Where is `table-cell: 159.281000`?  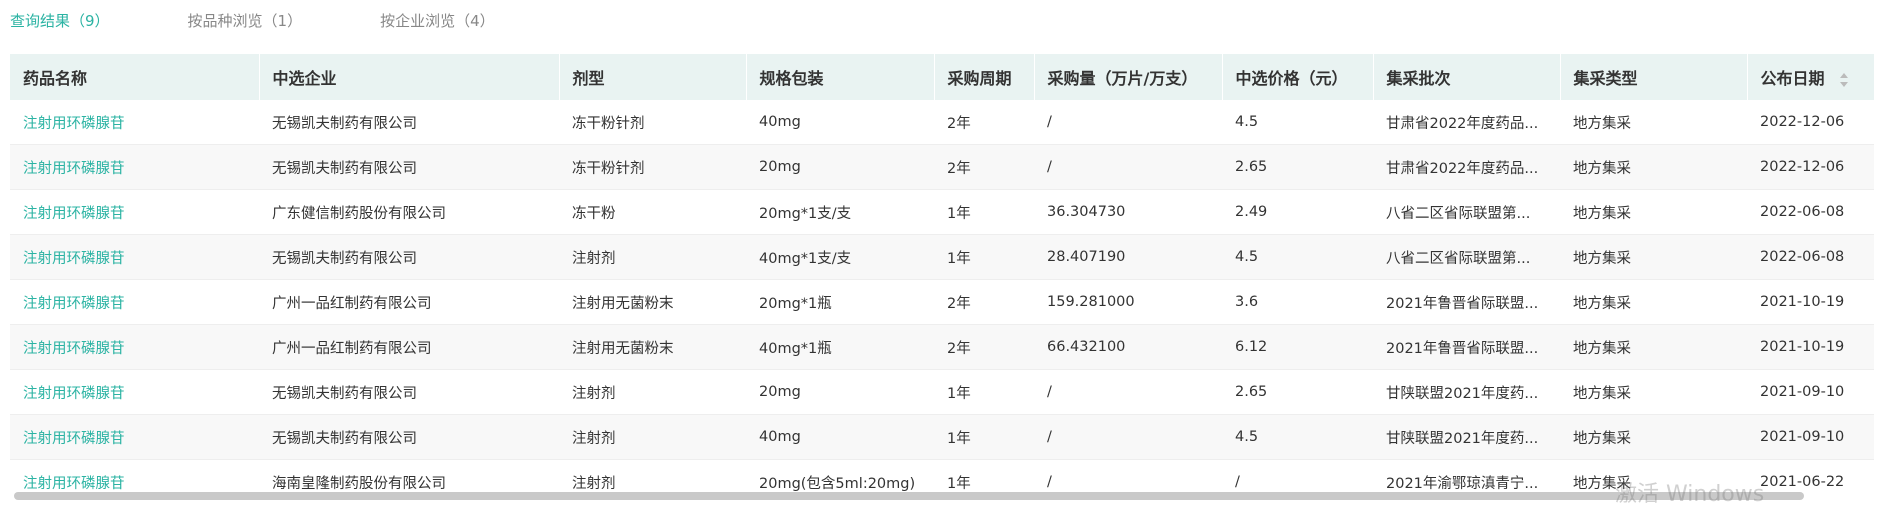 table-cell: 159.281000 is located at coordinates (1128, 302).